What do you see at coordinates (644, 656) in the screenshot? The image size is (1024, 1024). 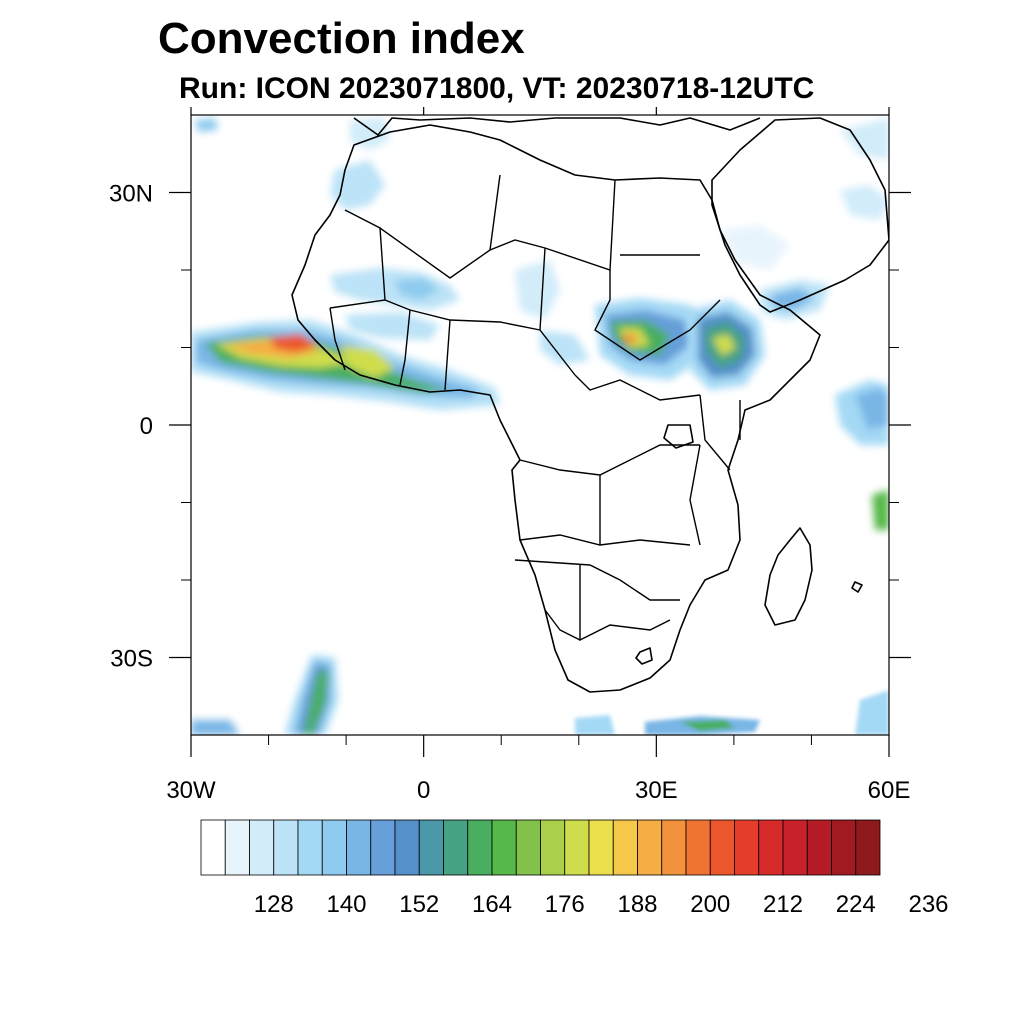 I see `lesotho-border` at bounding box center [644, 656].